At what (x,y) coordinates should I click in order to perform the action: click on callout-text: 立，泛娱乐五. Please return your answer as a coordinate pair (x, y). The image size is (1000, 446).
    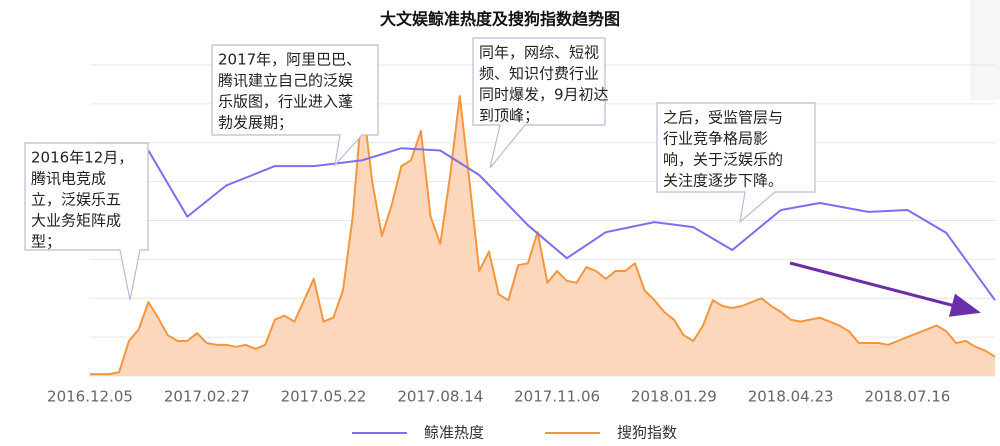
    Looking at the image, I should click on (76, 200).